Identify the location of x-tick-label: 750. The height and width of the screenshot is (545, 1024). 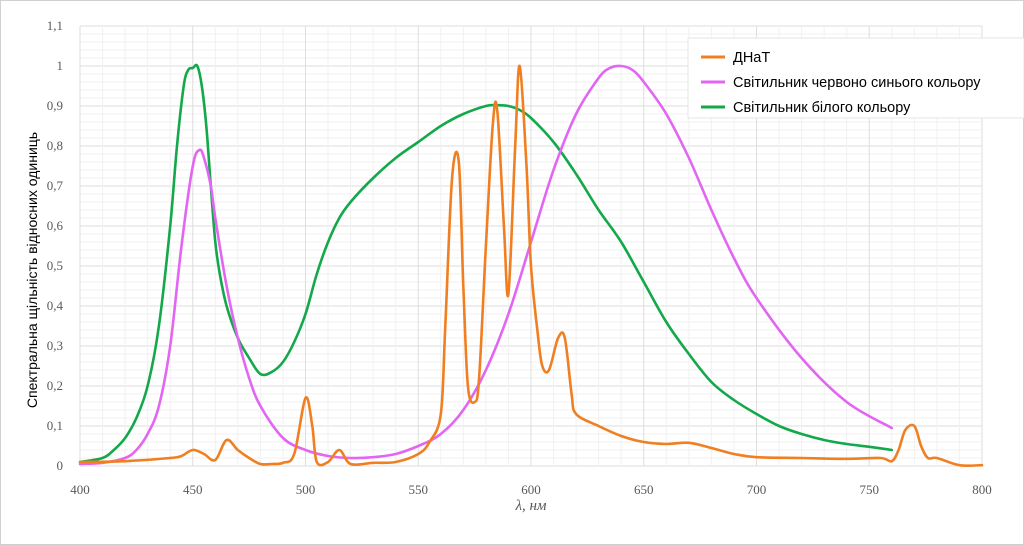
(870, 489).